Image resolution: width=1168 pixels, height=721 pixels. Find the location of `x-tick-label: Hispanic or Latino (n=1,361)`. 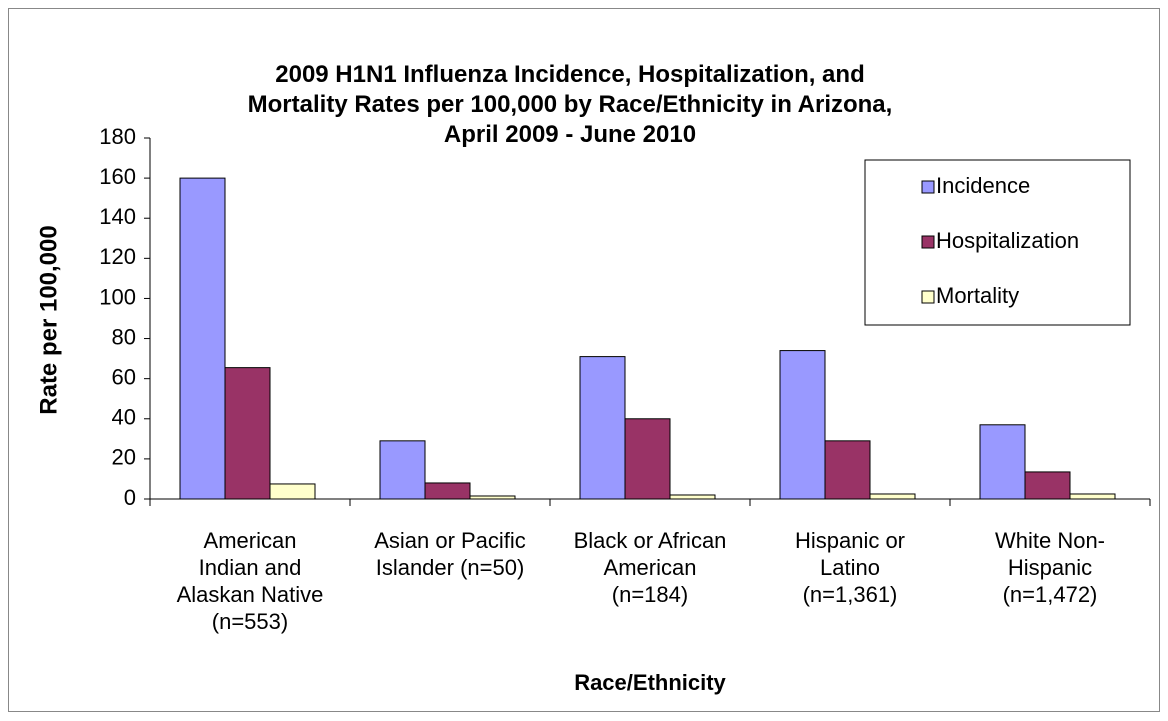

x-tick-label: Hispanic or Latino (n=1,361) is located at coordinates (850, 567).